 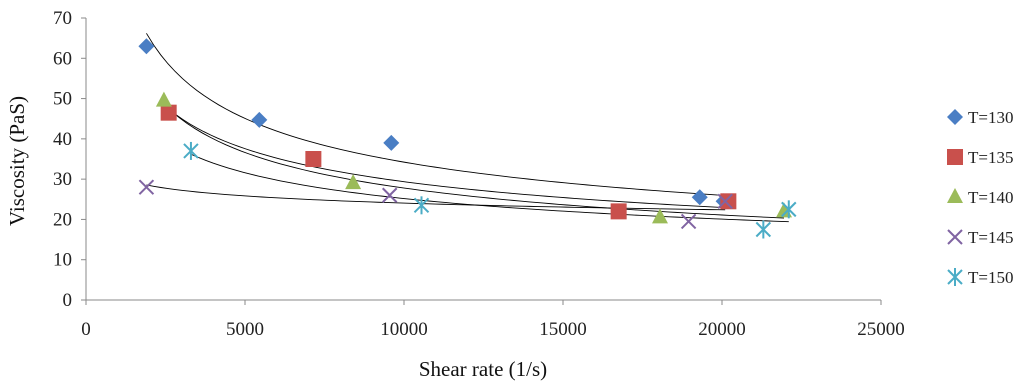 I want to click on legend-label: T=140, so click(x=990, y=197).